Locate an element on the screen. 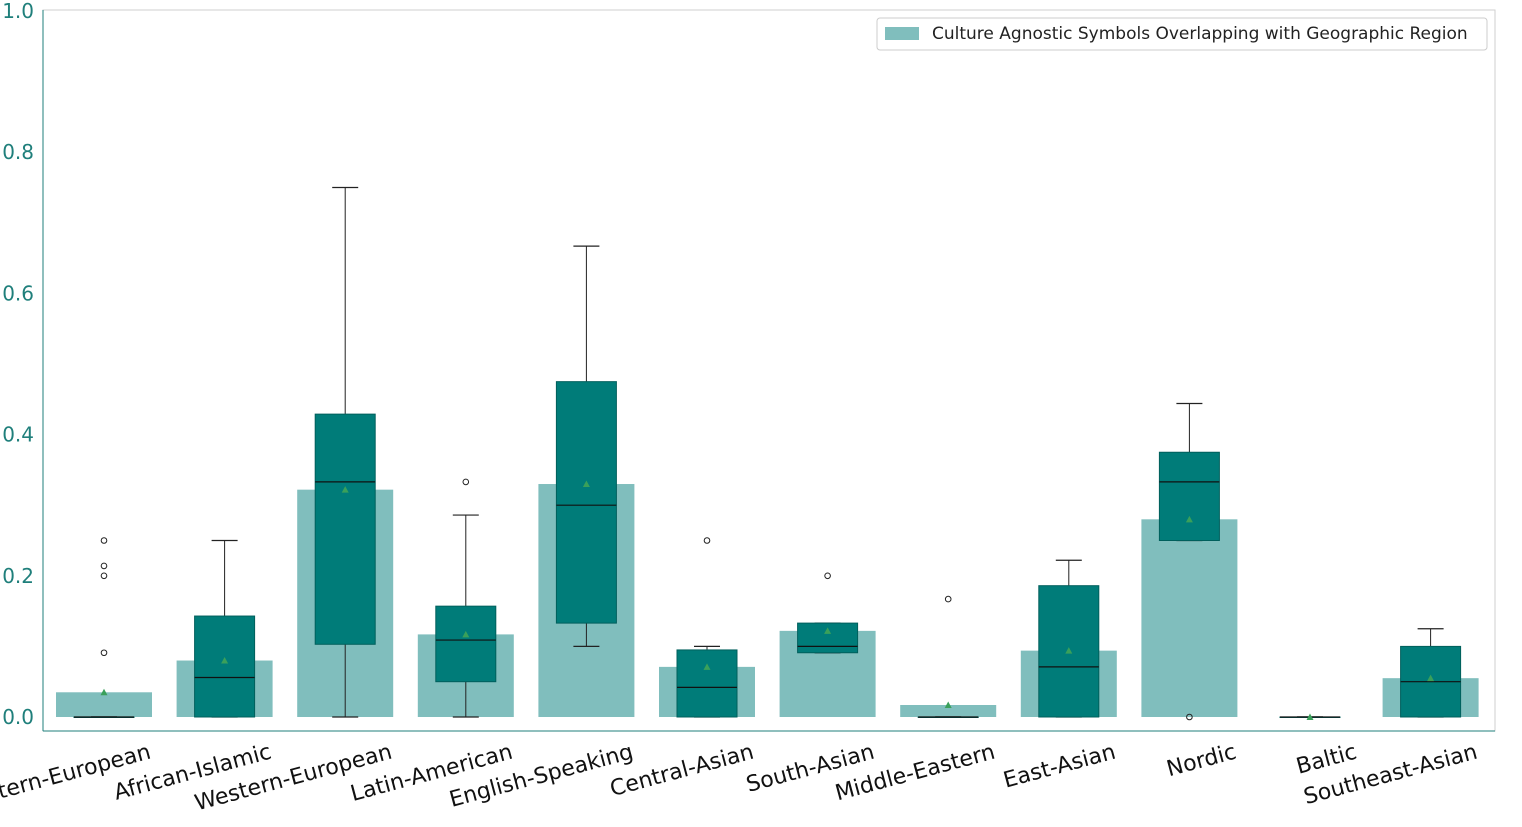  y-tick-label: 0.8 is located at coordinates (18, 152).